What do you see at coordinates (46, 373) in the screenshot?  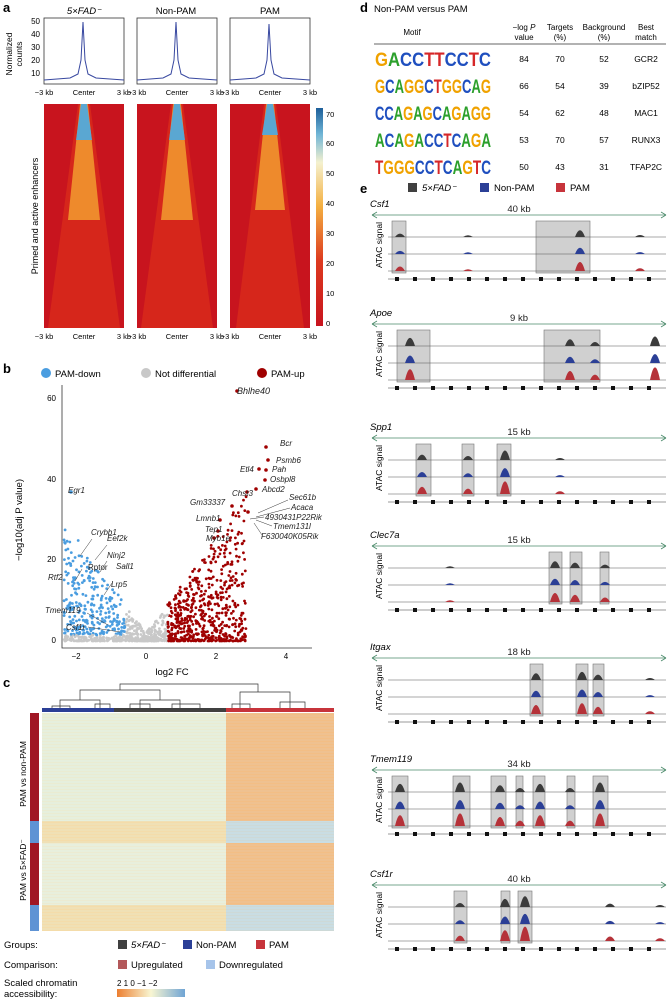 I see `legend-dot-down` at bounding box center [46, 373].